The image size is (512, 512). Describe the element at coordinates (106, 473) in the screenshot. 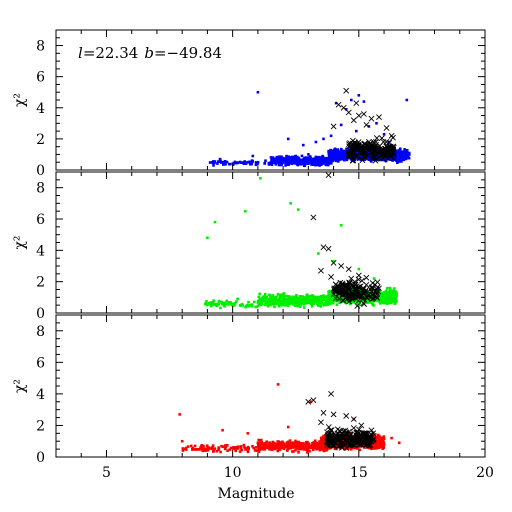

I see `x-tick-label: 5` at that location.